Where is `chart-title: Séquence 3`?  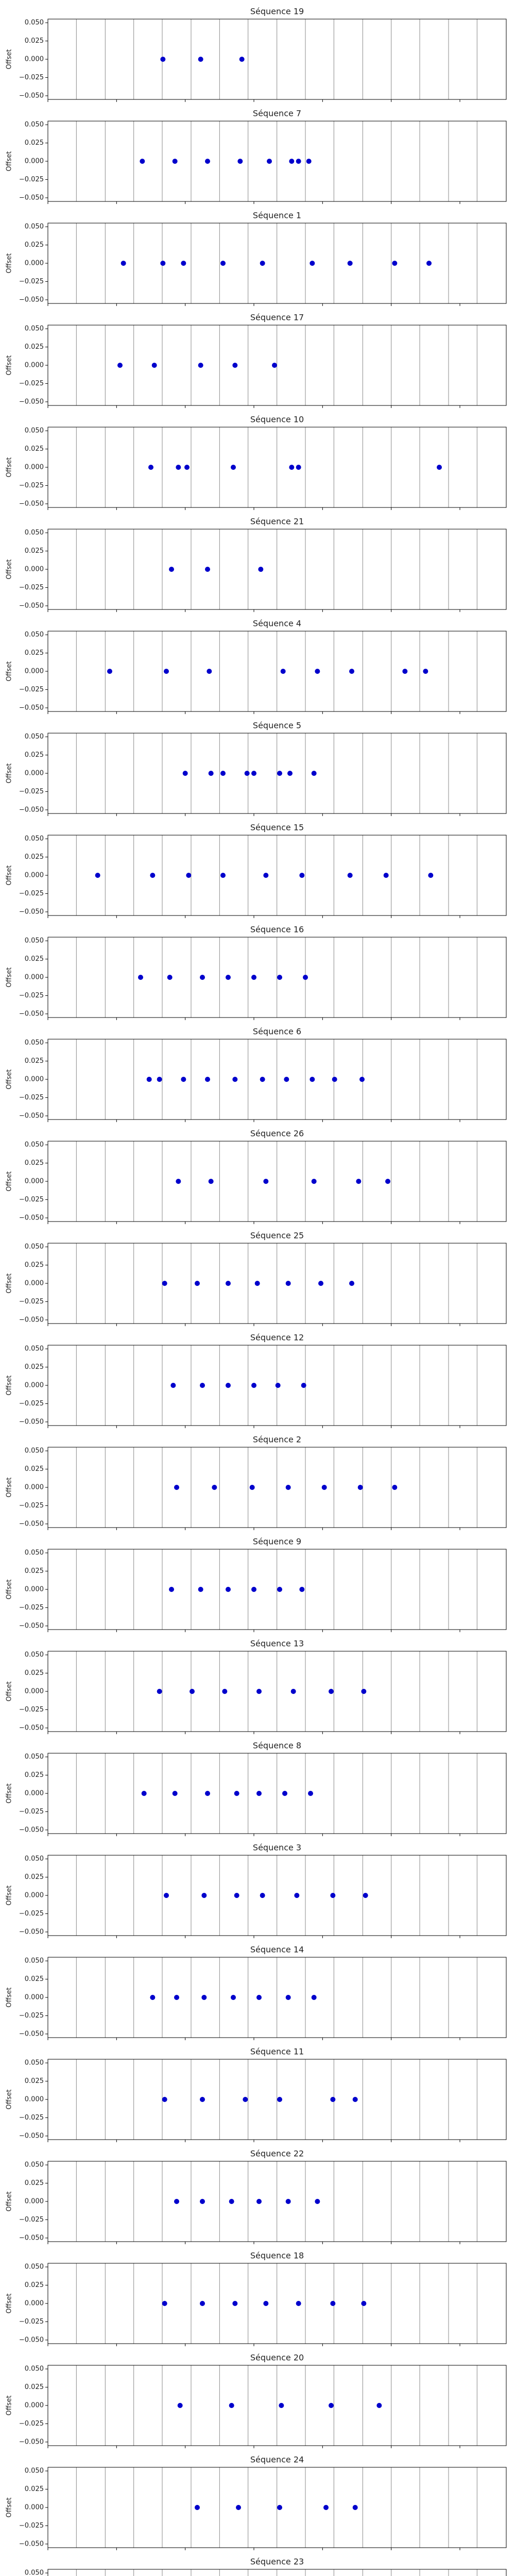
chart-title: Séquence 3 is located at coordinates (277, 1848).